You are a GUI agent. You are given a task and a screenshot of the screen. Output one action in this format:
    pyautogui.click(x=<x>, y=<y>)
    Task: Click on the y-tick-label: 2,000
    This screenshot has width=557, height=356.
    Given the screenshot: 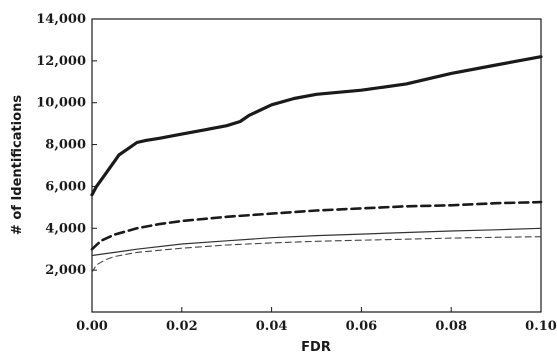 What is the action you would take?
    pyautogui.click(x=65, y=270)
    